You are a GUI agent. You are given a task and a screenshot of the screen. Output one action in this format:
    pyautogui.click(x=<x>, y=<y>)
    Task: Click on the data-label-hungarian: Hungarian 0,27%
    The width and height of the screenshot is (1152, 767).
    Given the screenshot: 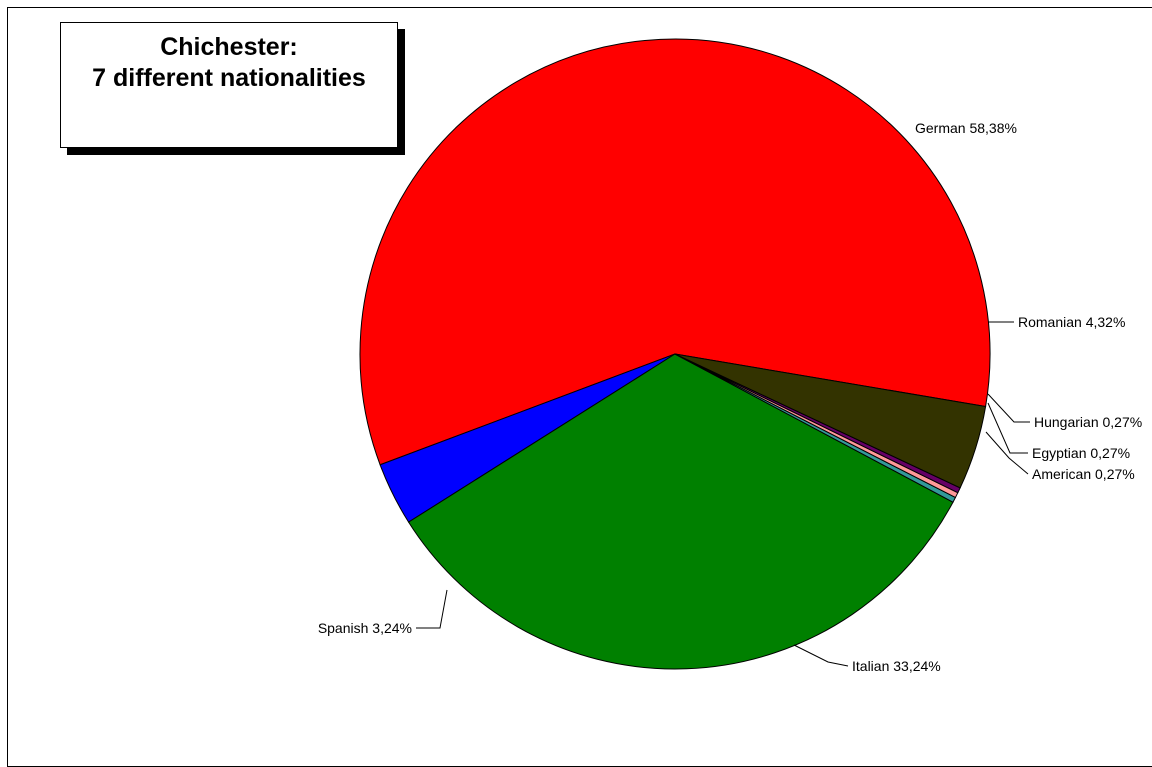 What is the action you would take?
    pyautogui.click(x=1088, y=422)
    